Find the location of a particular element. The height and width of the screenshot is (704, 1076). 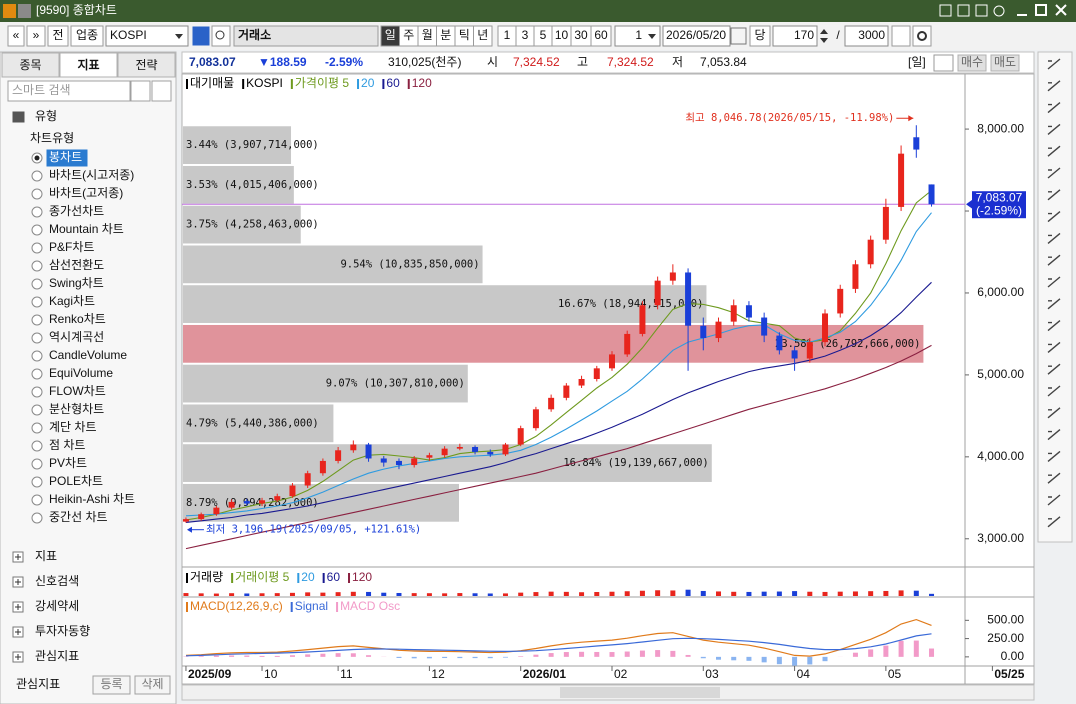

unit-input is located at coordinates (637, 36).